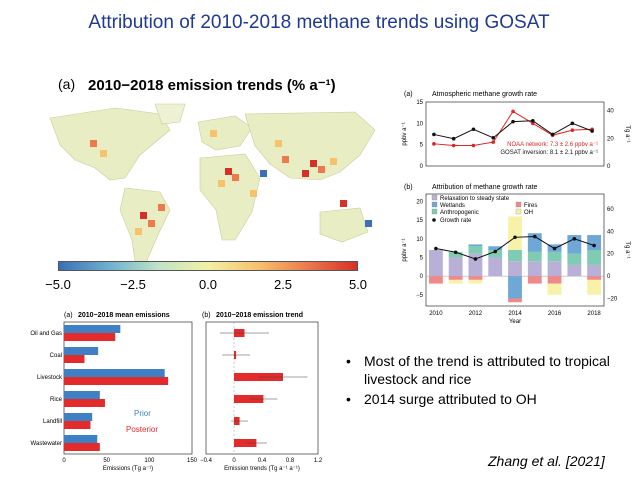 This screenshot has height=478, width=638. I want to click on category-label: Landfill, so click(52, 422).